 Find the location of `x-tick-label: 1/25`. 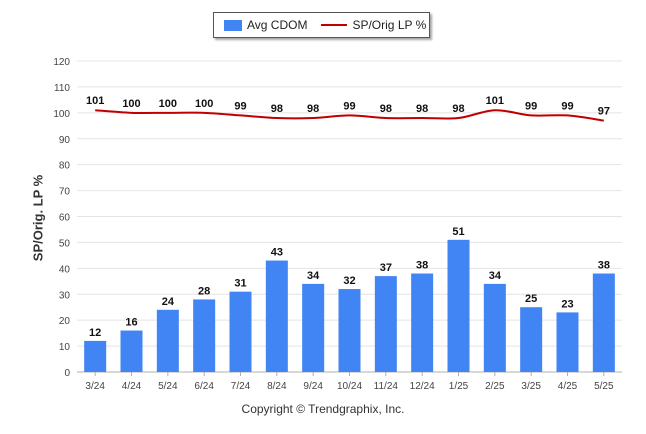

x-tick-label: 1/25 is located at coordinates (459, 386).